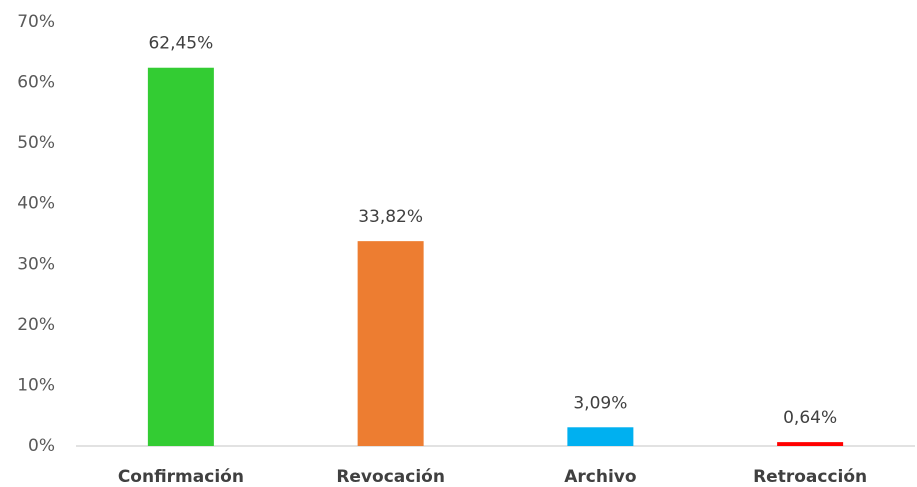 The width and height of the screenshot is (917, 487). What do you see at coordinates (36, 264) in the screenshot?
I see `y-tick-label: 30%` at bounding box center [36, 264].